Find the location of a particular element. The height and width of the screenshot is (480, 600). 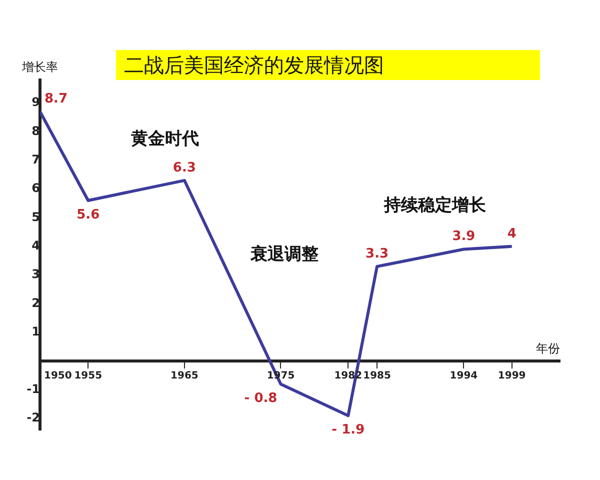

annotation: 黄金时代 is located at coordinates (164, 138).